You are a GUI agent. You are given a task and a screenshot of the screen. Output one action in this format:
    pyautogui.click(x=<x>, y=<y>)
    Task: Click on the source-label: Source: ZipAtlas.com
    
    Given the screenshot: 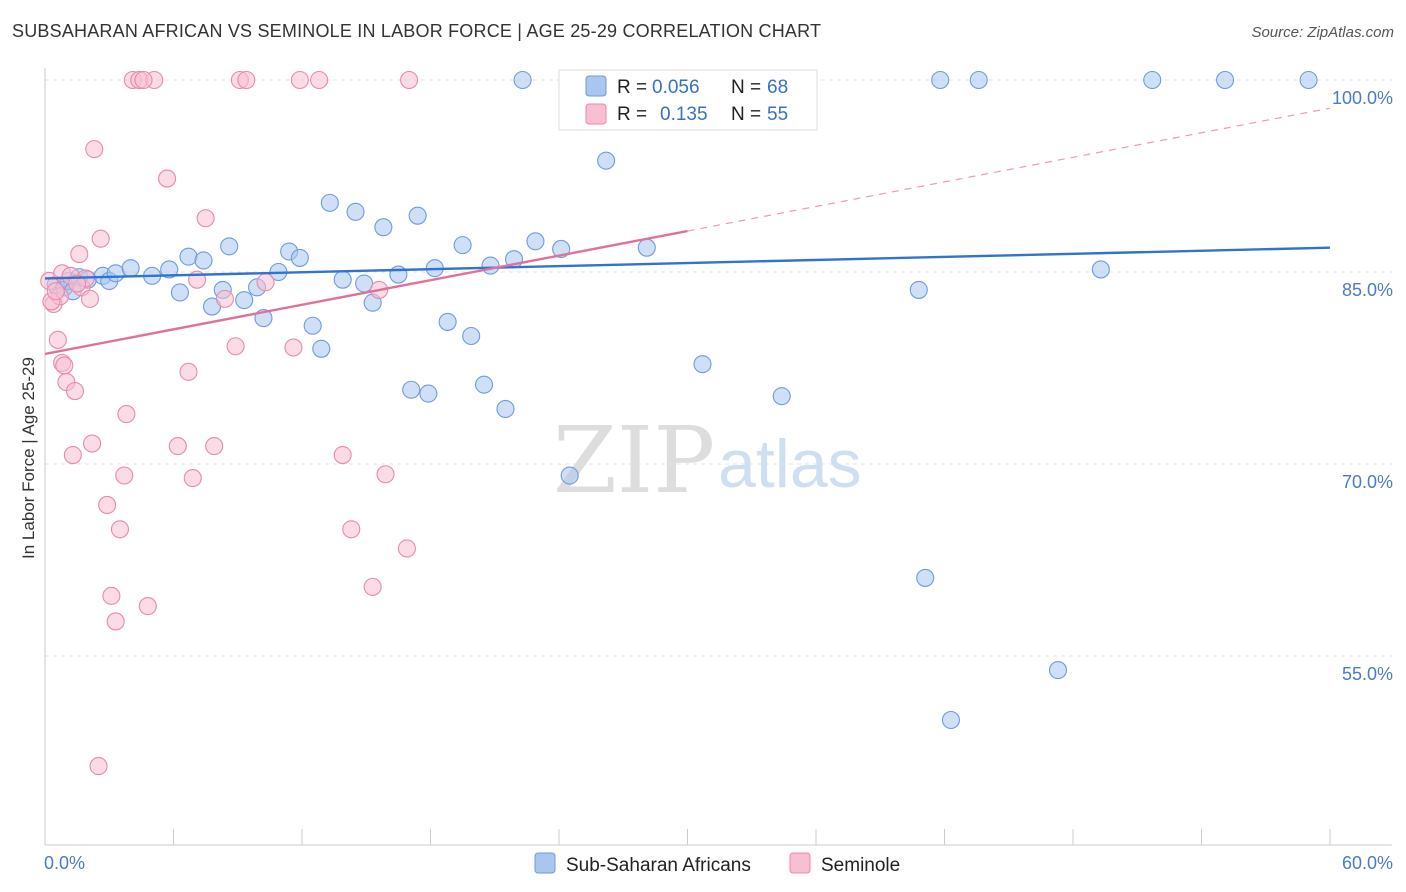 What is the action you would take?
    pyautogui.click(x=1322, y=32)
    